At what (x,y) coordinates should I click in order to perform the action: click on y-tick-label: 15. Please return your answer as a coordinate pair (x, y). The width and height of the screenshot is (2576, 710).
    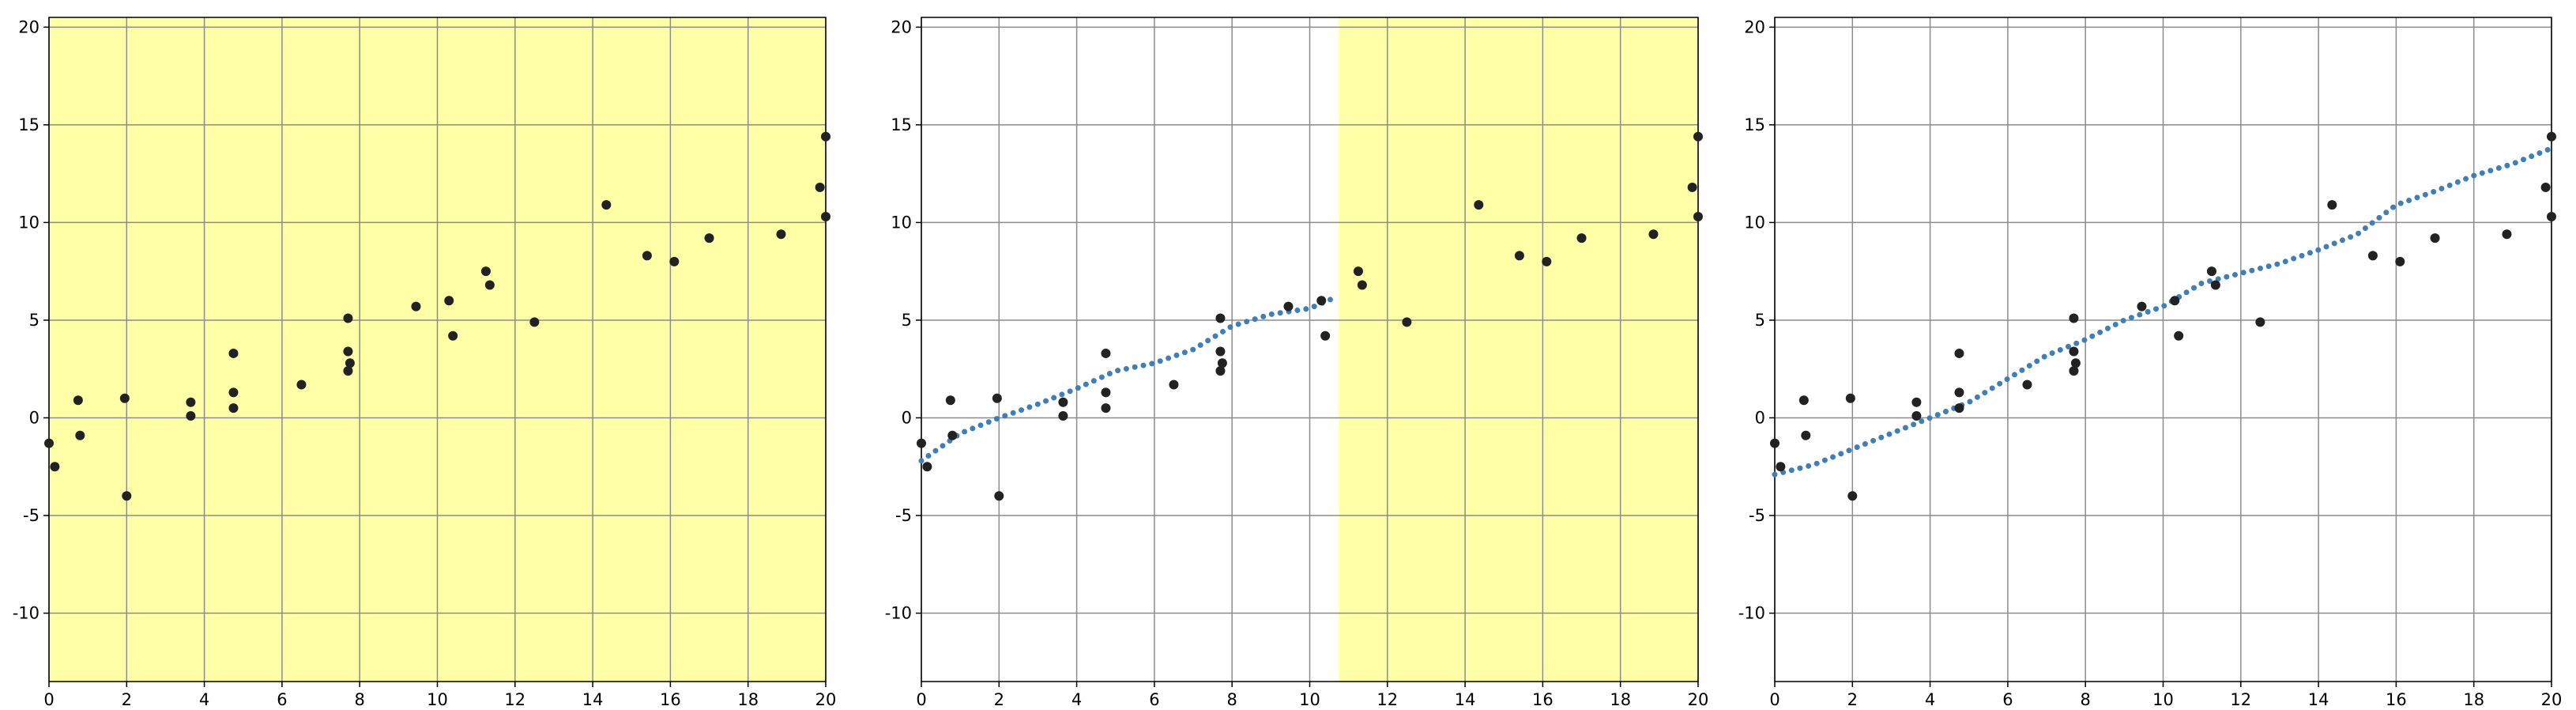
    Looking at the image, I should click on (1754, 125).